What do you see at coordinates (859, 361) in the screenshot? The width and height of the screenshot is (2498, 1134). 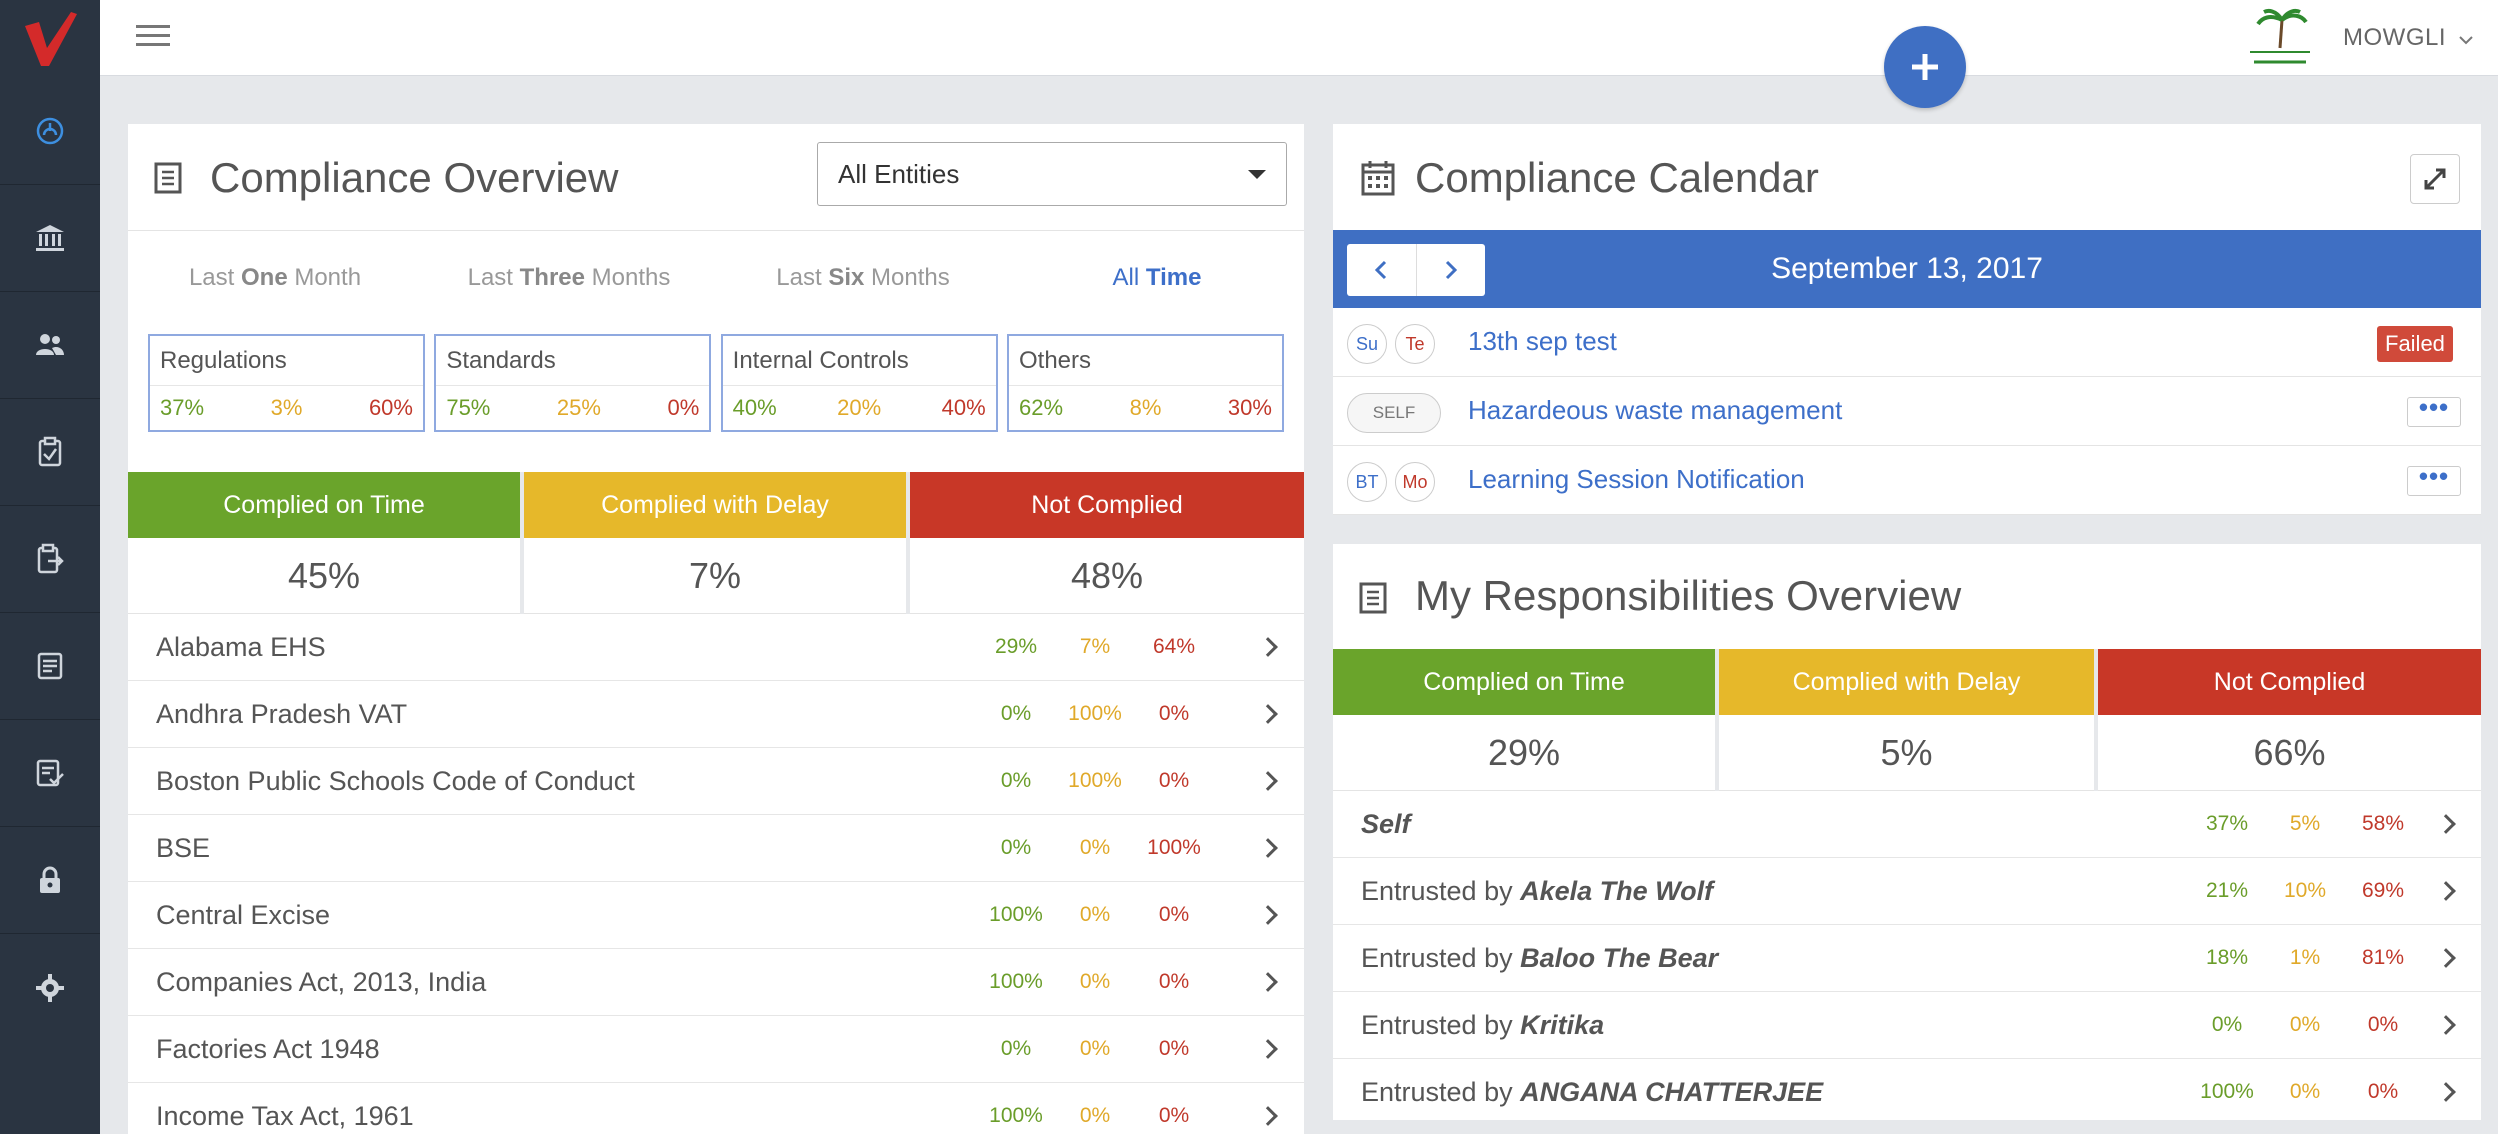 I see `category-name: Internal Controls` at bounding box center [859, 361].